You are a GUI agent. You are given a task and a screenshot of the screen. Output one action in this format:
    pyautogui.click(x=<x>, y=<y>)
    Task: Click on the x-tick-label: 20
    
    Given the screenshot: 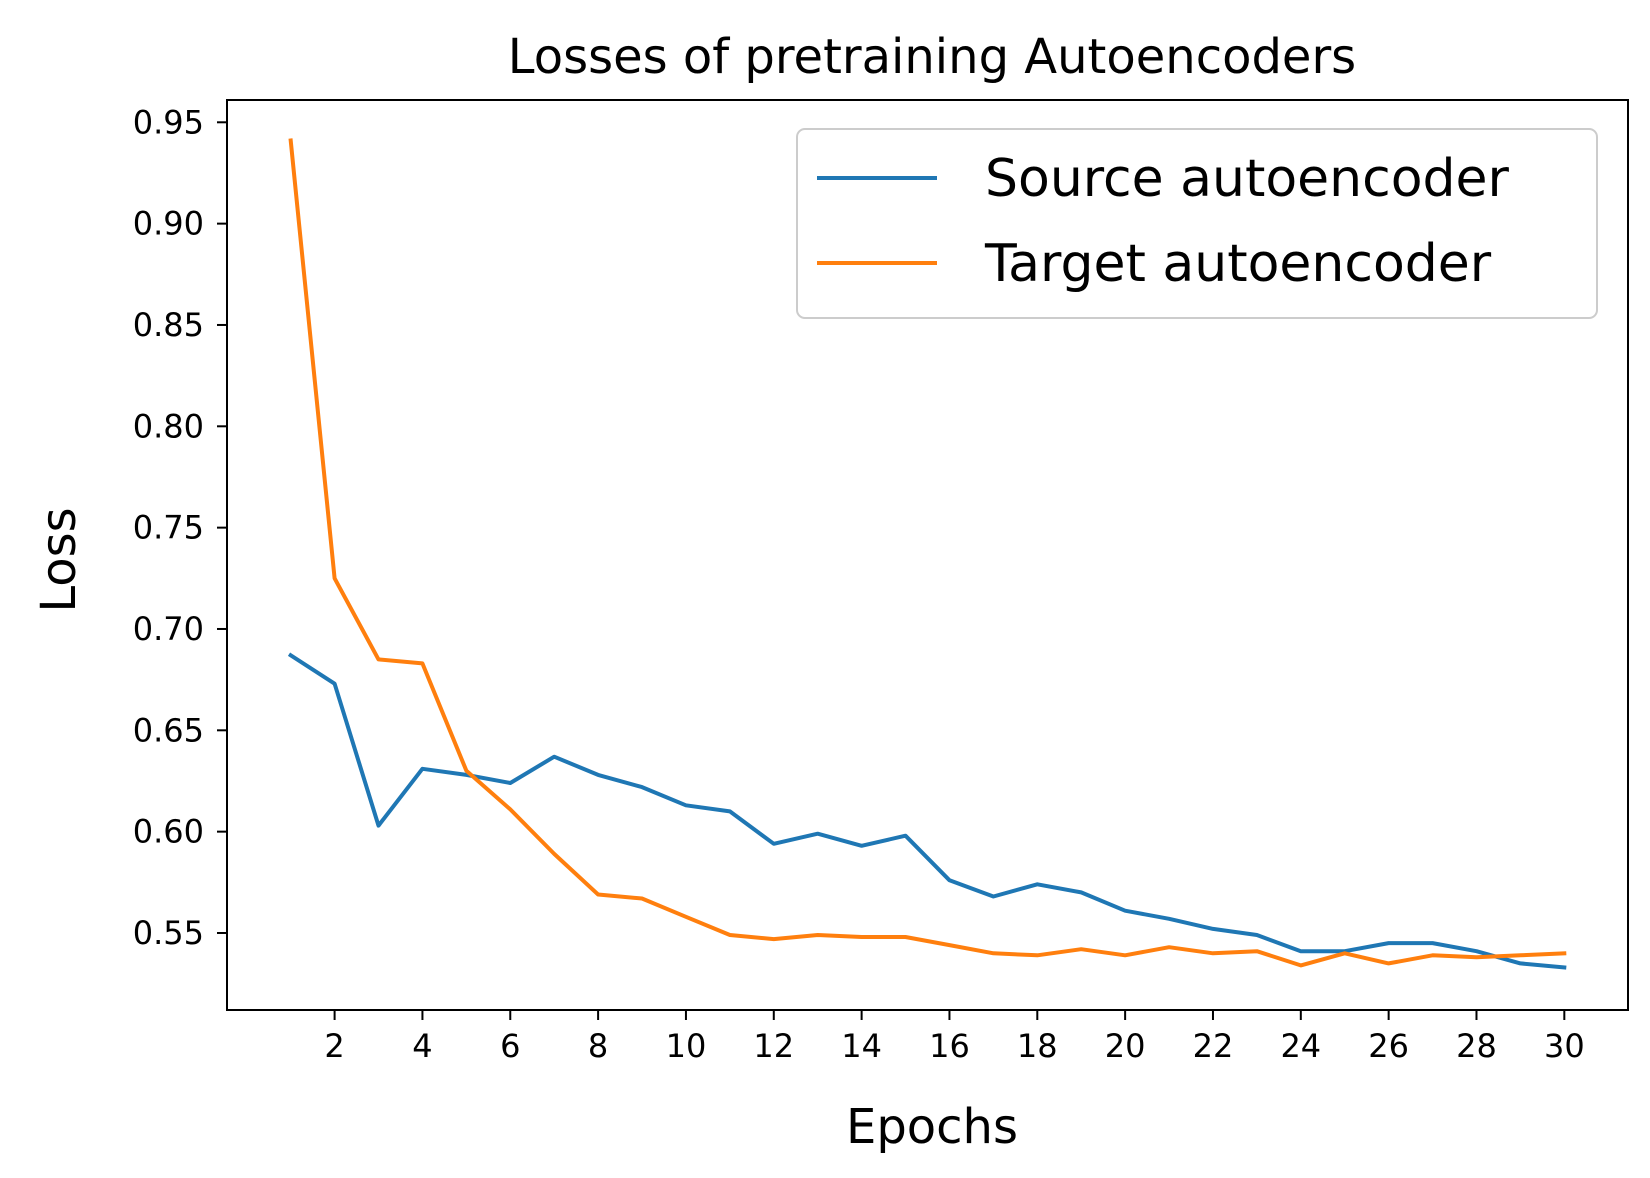 What is the action you would take?
    pyautogui.click(x=1125, y=1046)
    